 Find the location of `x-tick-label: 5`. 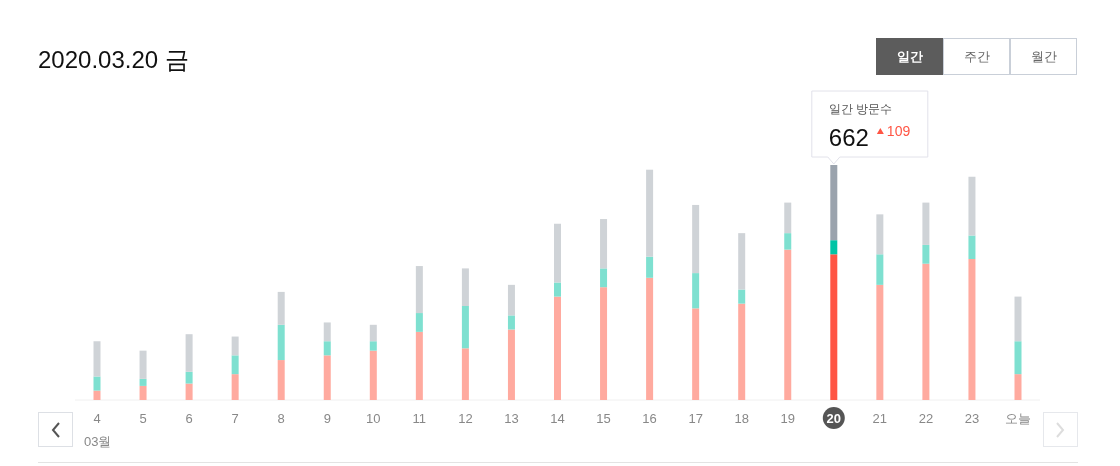

x-tick-label: 5 is located at coordinates (143, 418).